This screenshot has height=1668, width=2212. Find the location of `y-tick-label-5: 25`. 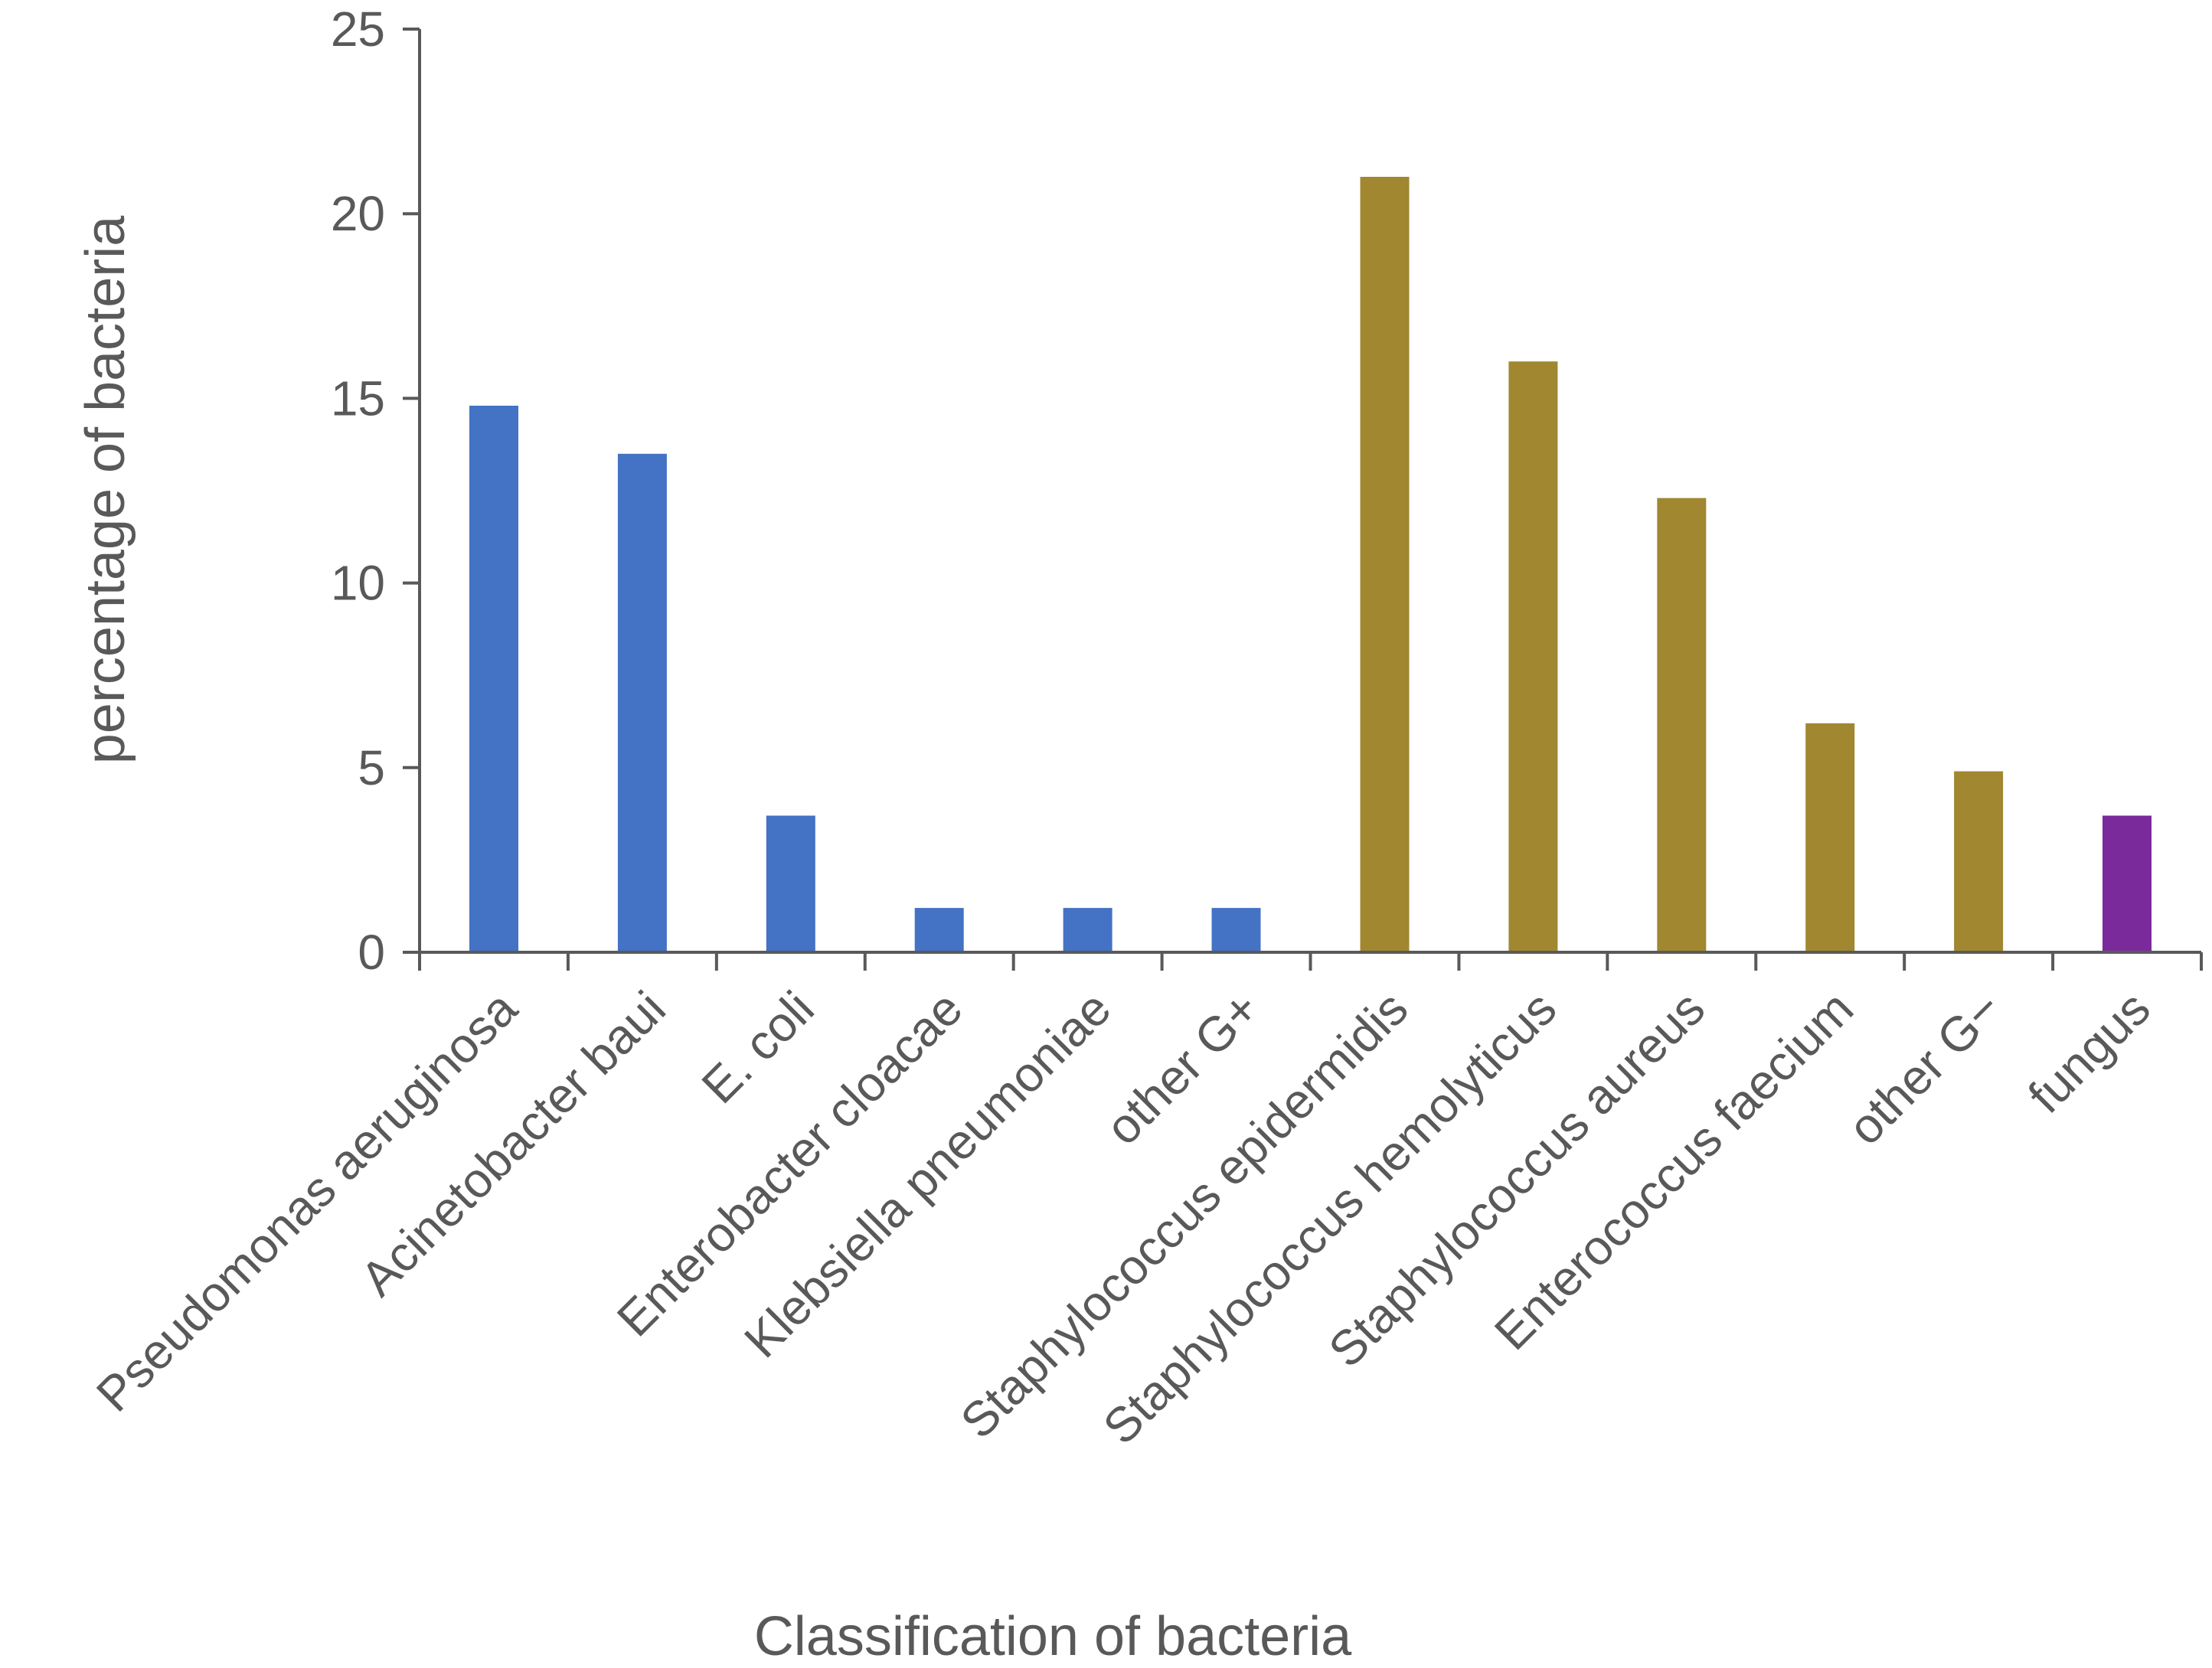

y-tick-label-5: 25 is located at coordinates (358, 29).